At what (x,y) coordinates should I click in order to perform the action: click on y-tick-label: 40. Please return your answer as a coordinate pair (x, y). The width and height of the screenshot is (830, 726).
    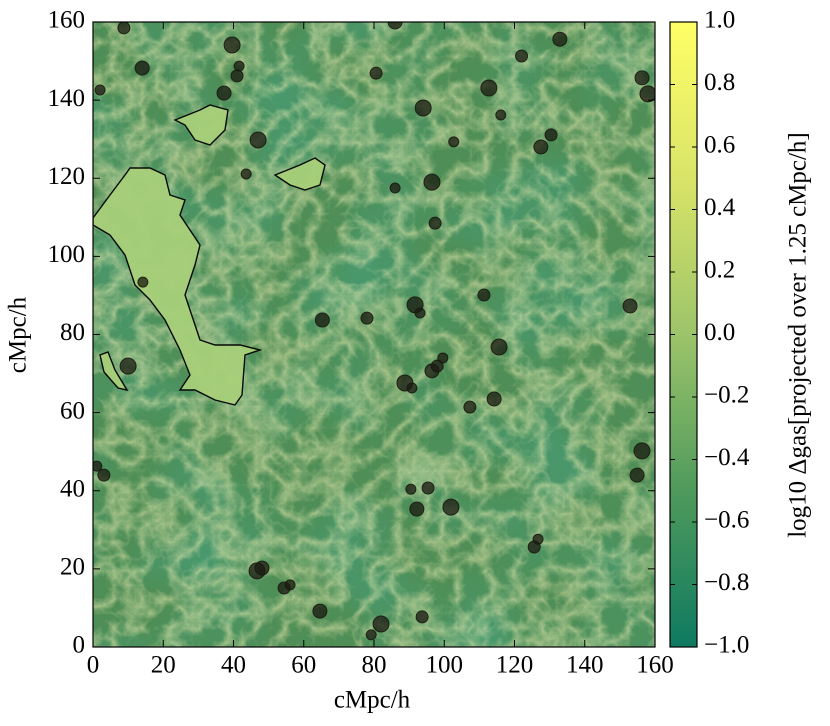
    Looking at the image, I should click on (72, 488).